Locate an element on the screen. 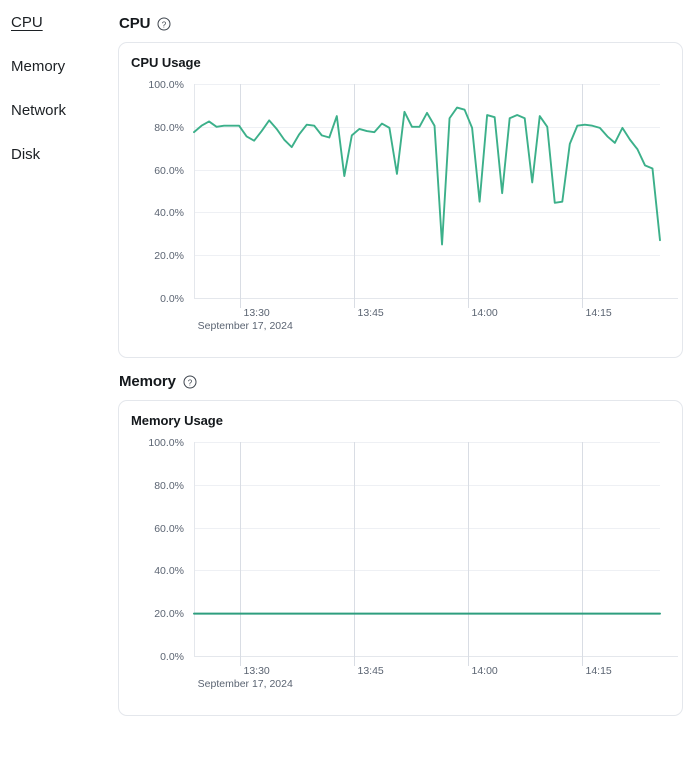  memory-section-title: Memory is located at coordinates (147, 381).